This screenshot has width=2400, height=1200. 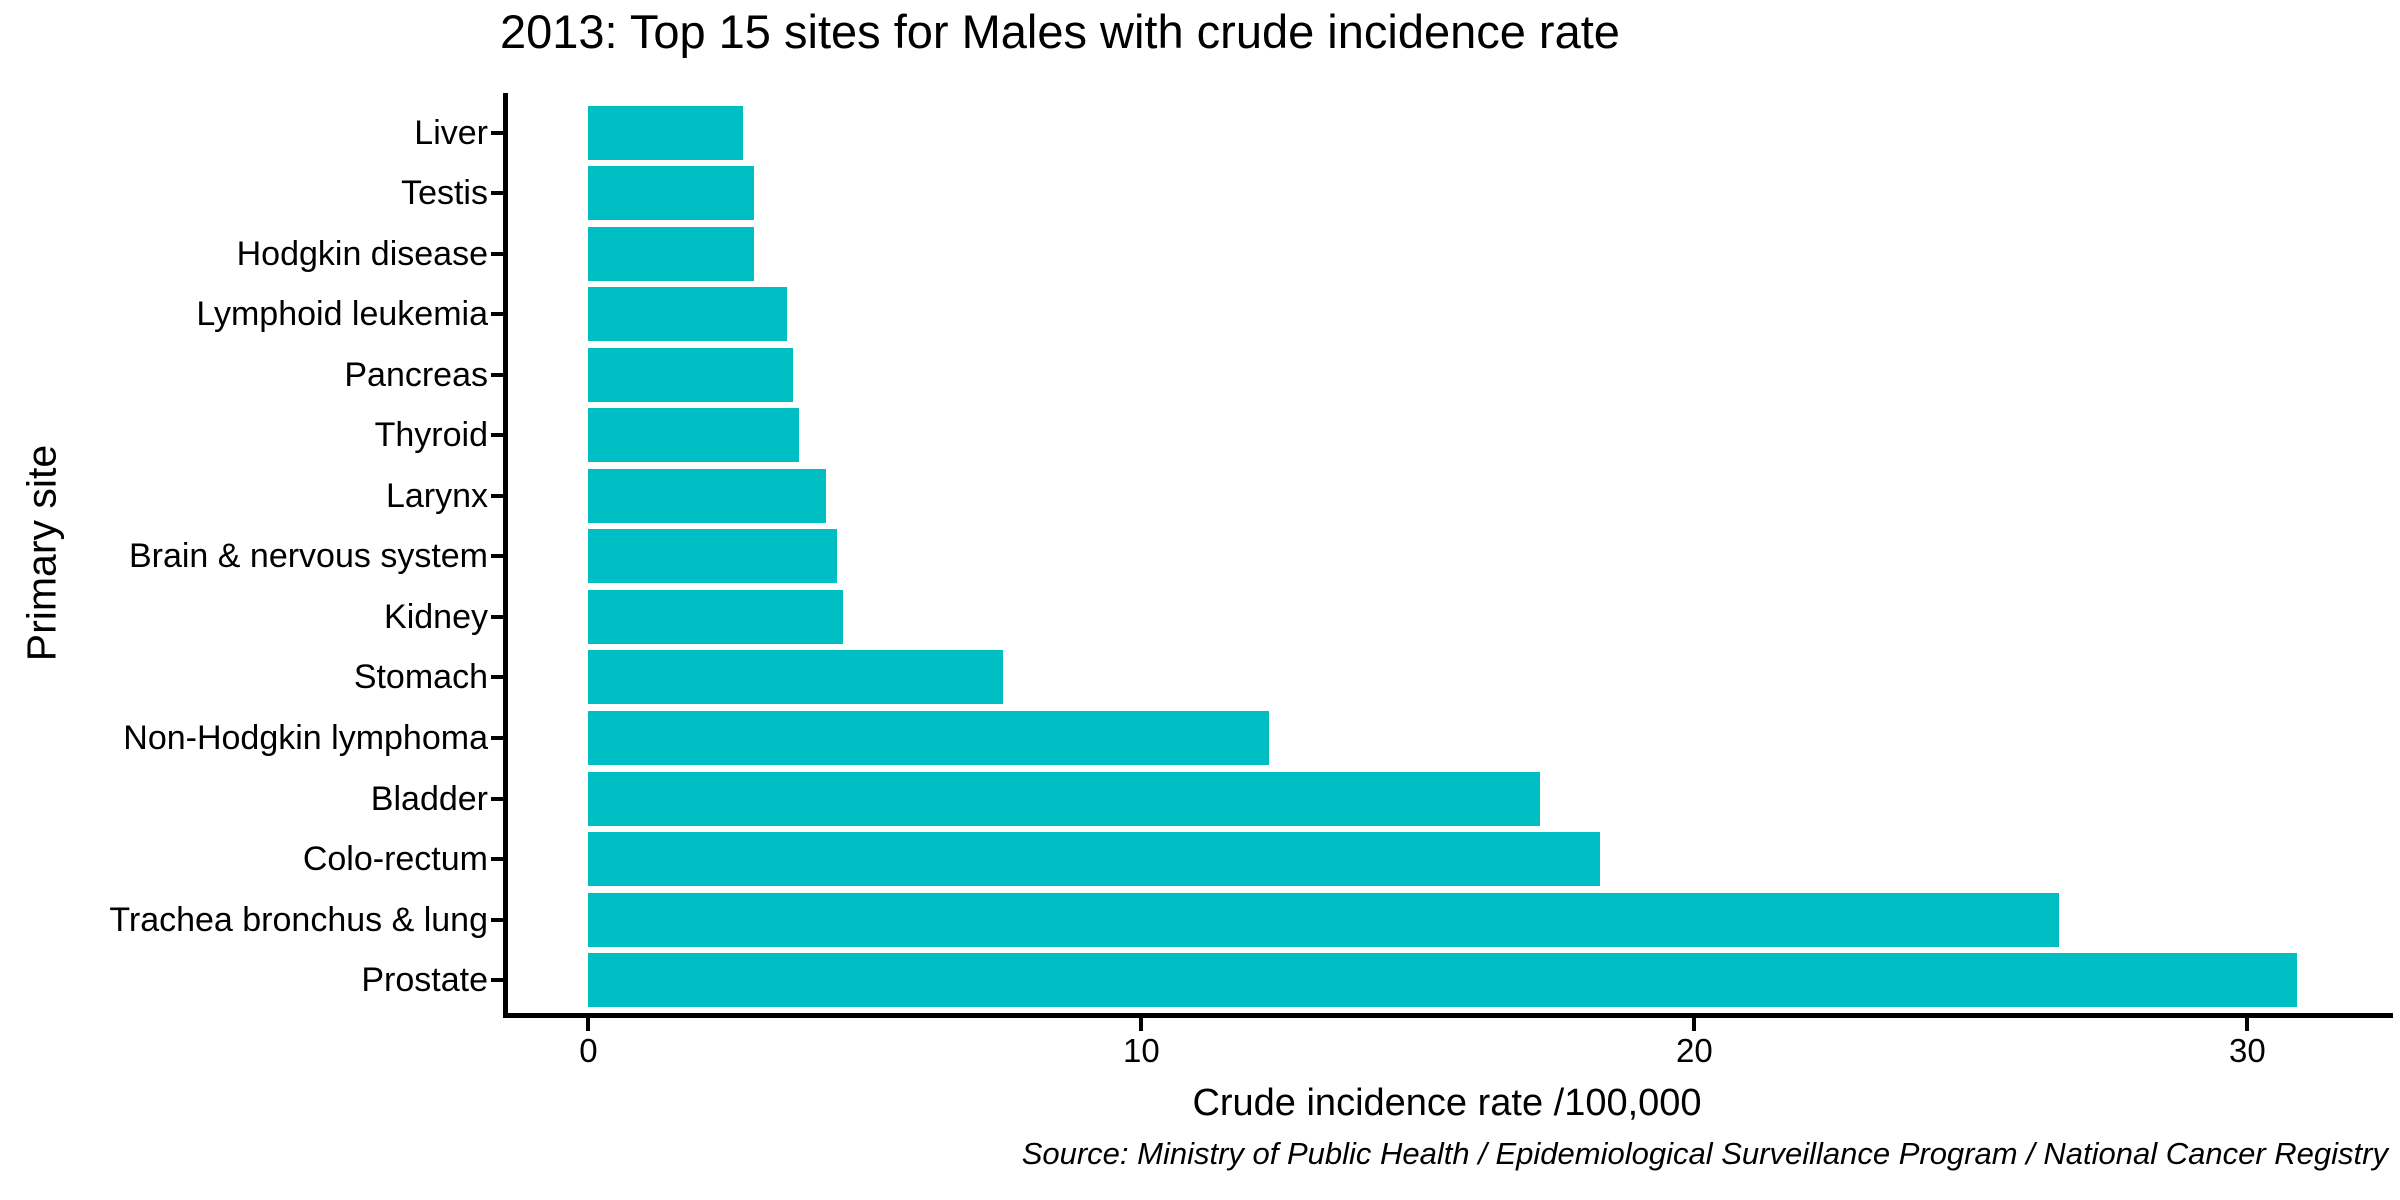 I want to click on category-label: Non-Hodgkin lymphoma, so click(x=305, y=738).